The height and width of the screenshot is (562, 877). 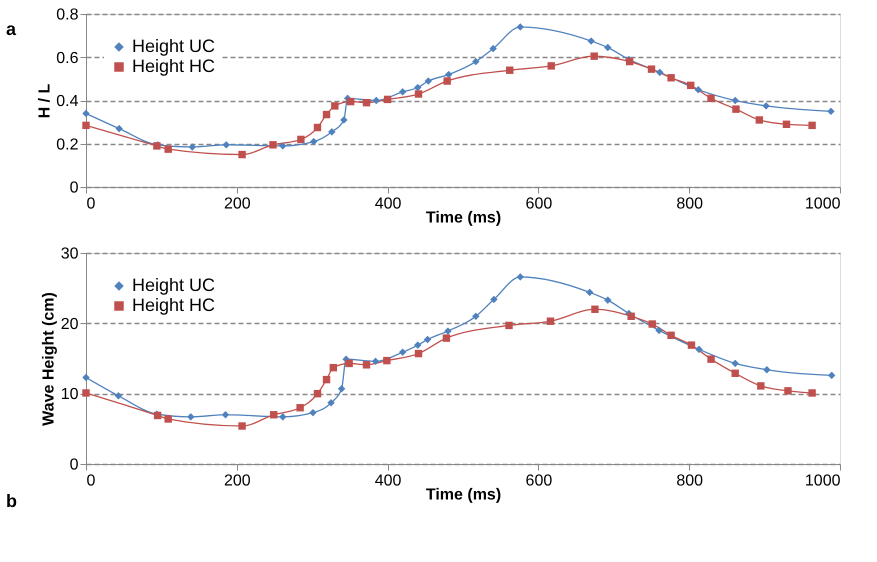 What do you see at coordinates (11, 29) in the screenshot?
I see `text: a` at bounding box center [11, 29].